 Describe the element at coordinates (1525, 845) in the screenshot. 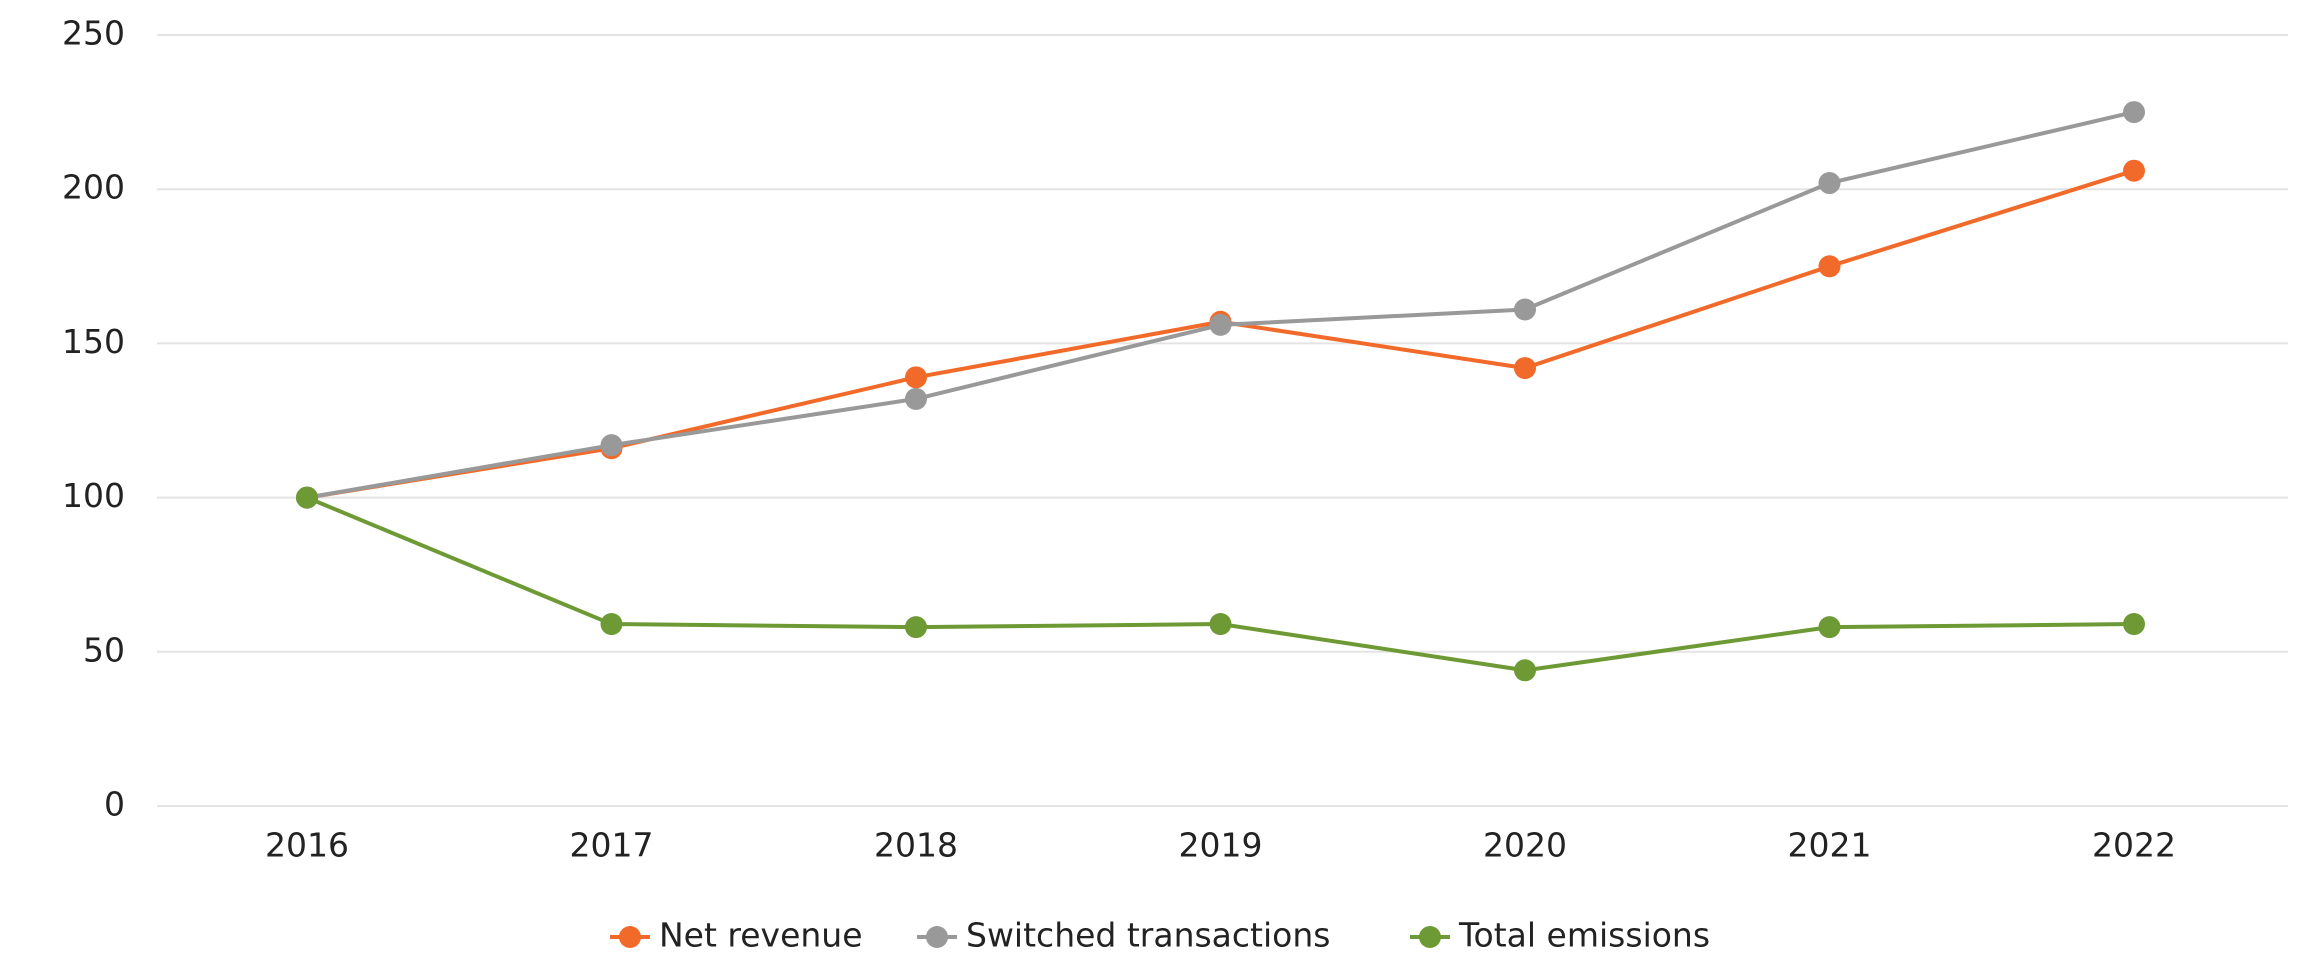

I see `x-tick-label: 2020` at that location.